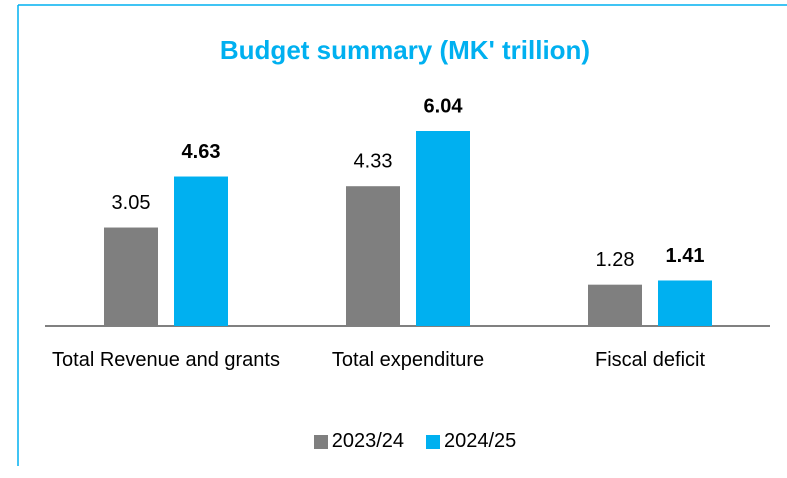 This screenshot has height=478, width=787. Describe the element at coordinates (408, 360) in the screenshot. I see `x-tick-label: Total expenditure` at that location.